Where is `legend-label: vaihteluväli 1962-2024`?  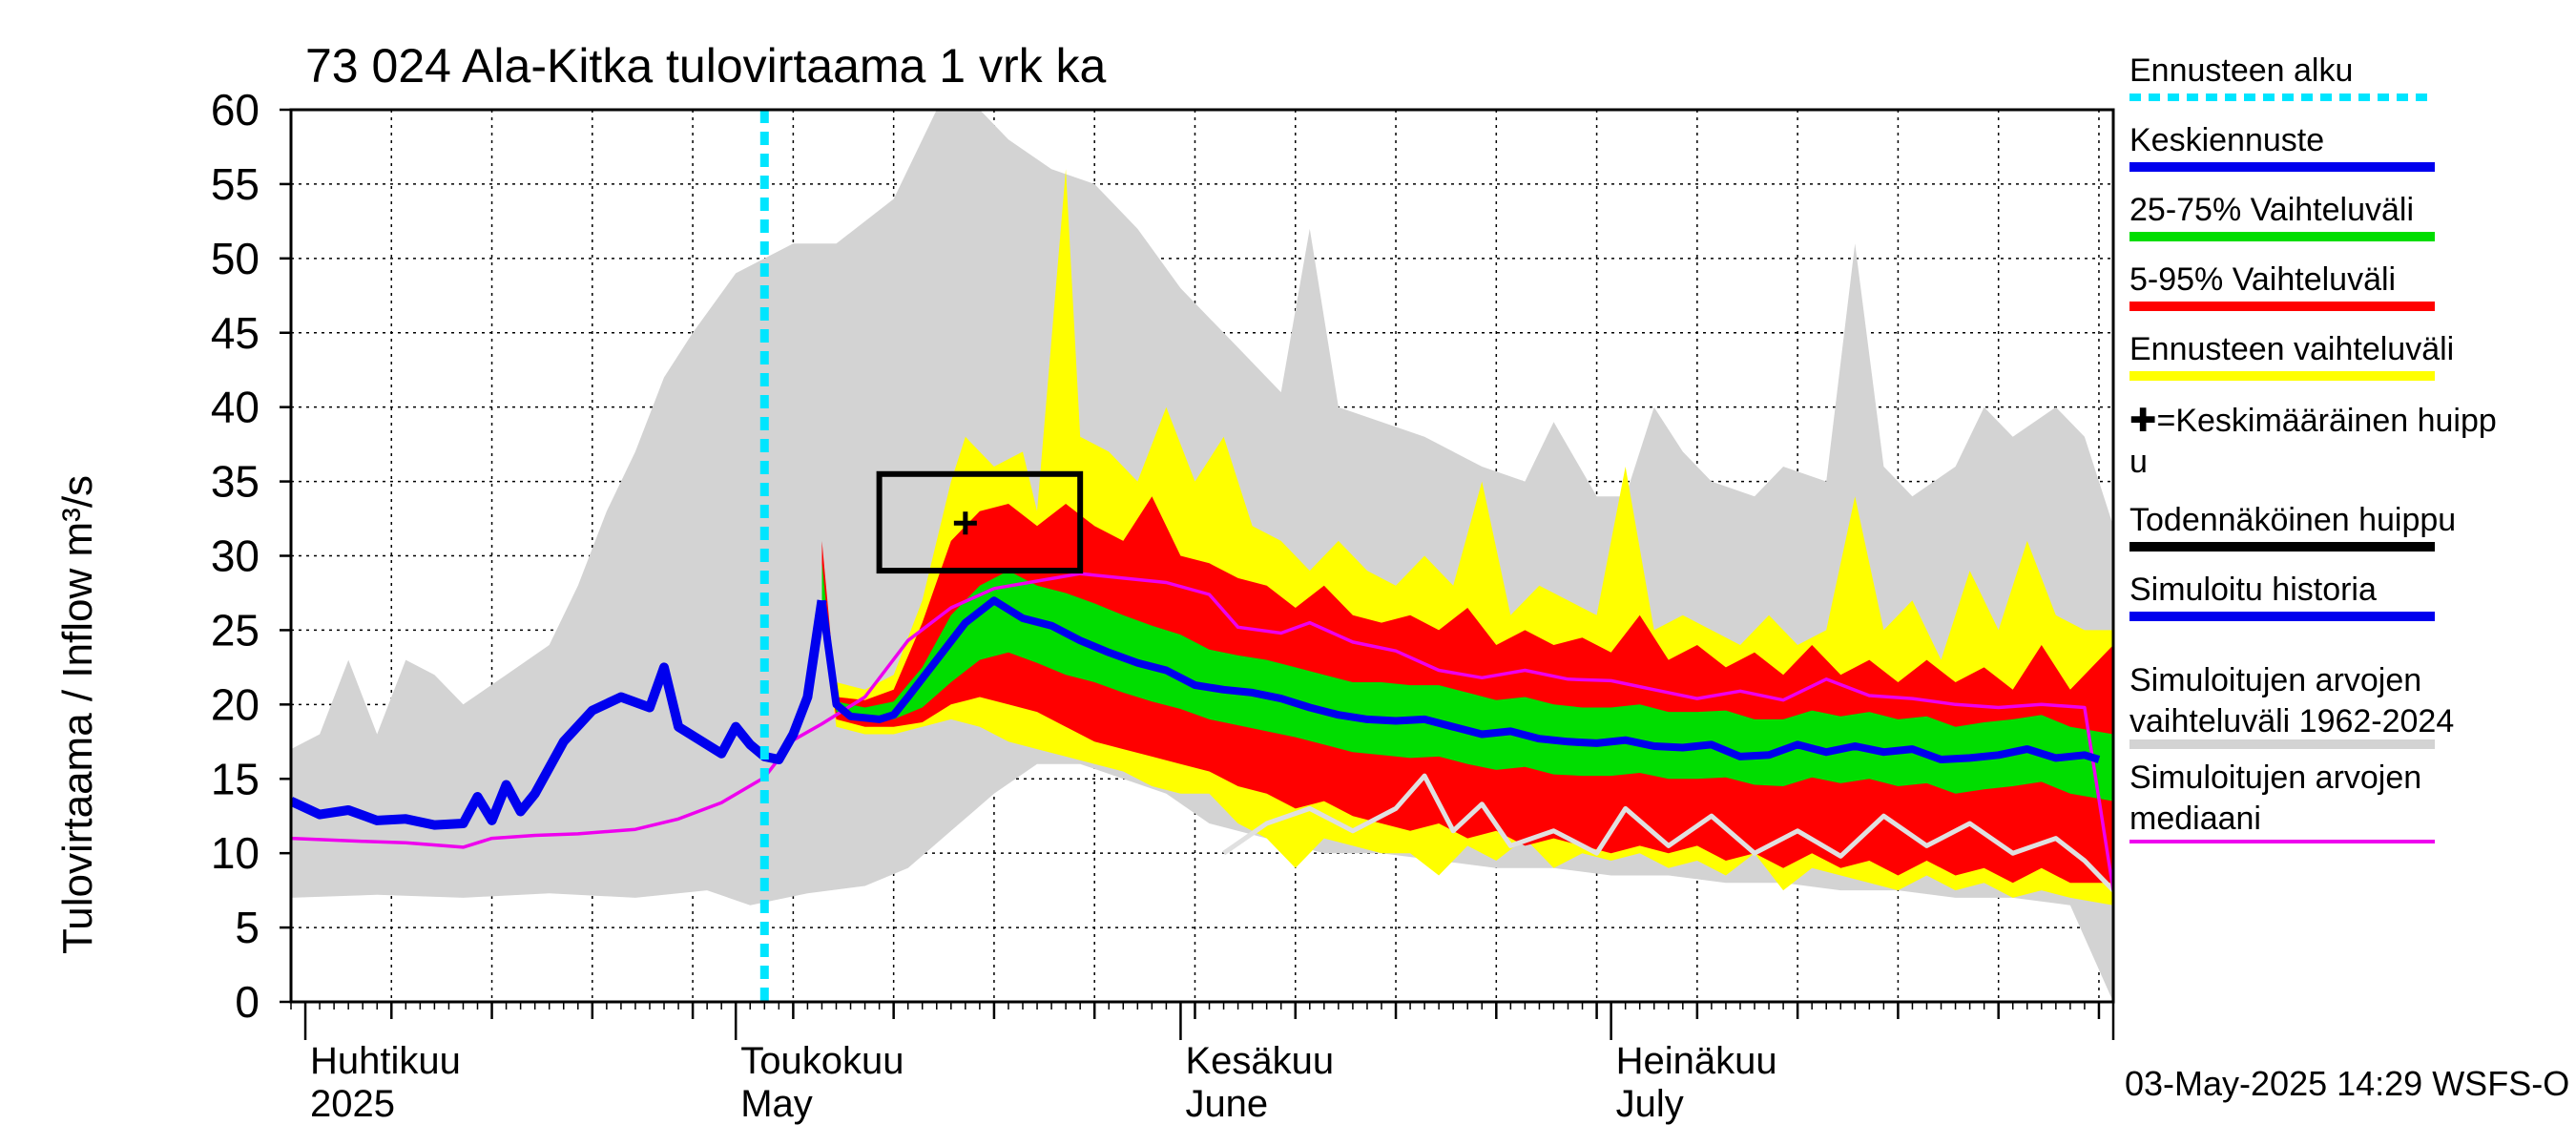 legend-label: vaihteluväli 1962-2024 is located at coordinates (2291, 721).